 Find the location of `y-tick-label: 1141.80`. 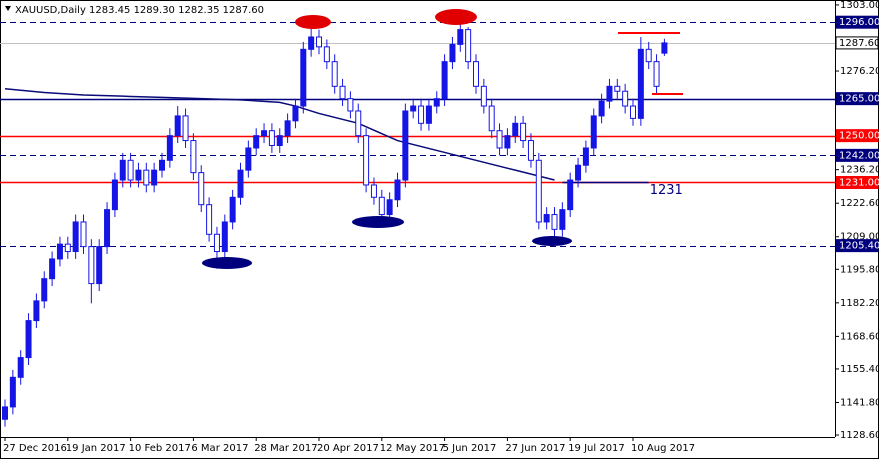

y-tick-label: 1141.80 is located at coordinates (859, 402).